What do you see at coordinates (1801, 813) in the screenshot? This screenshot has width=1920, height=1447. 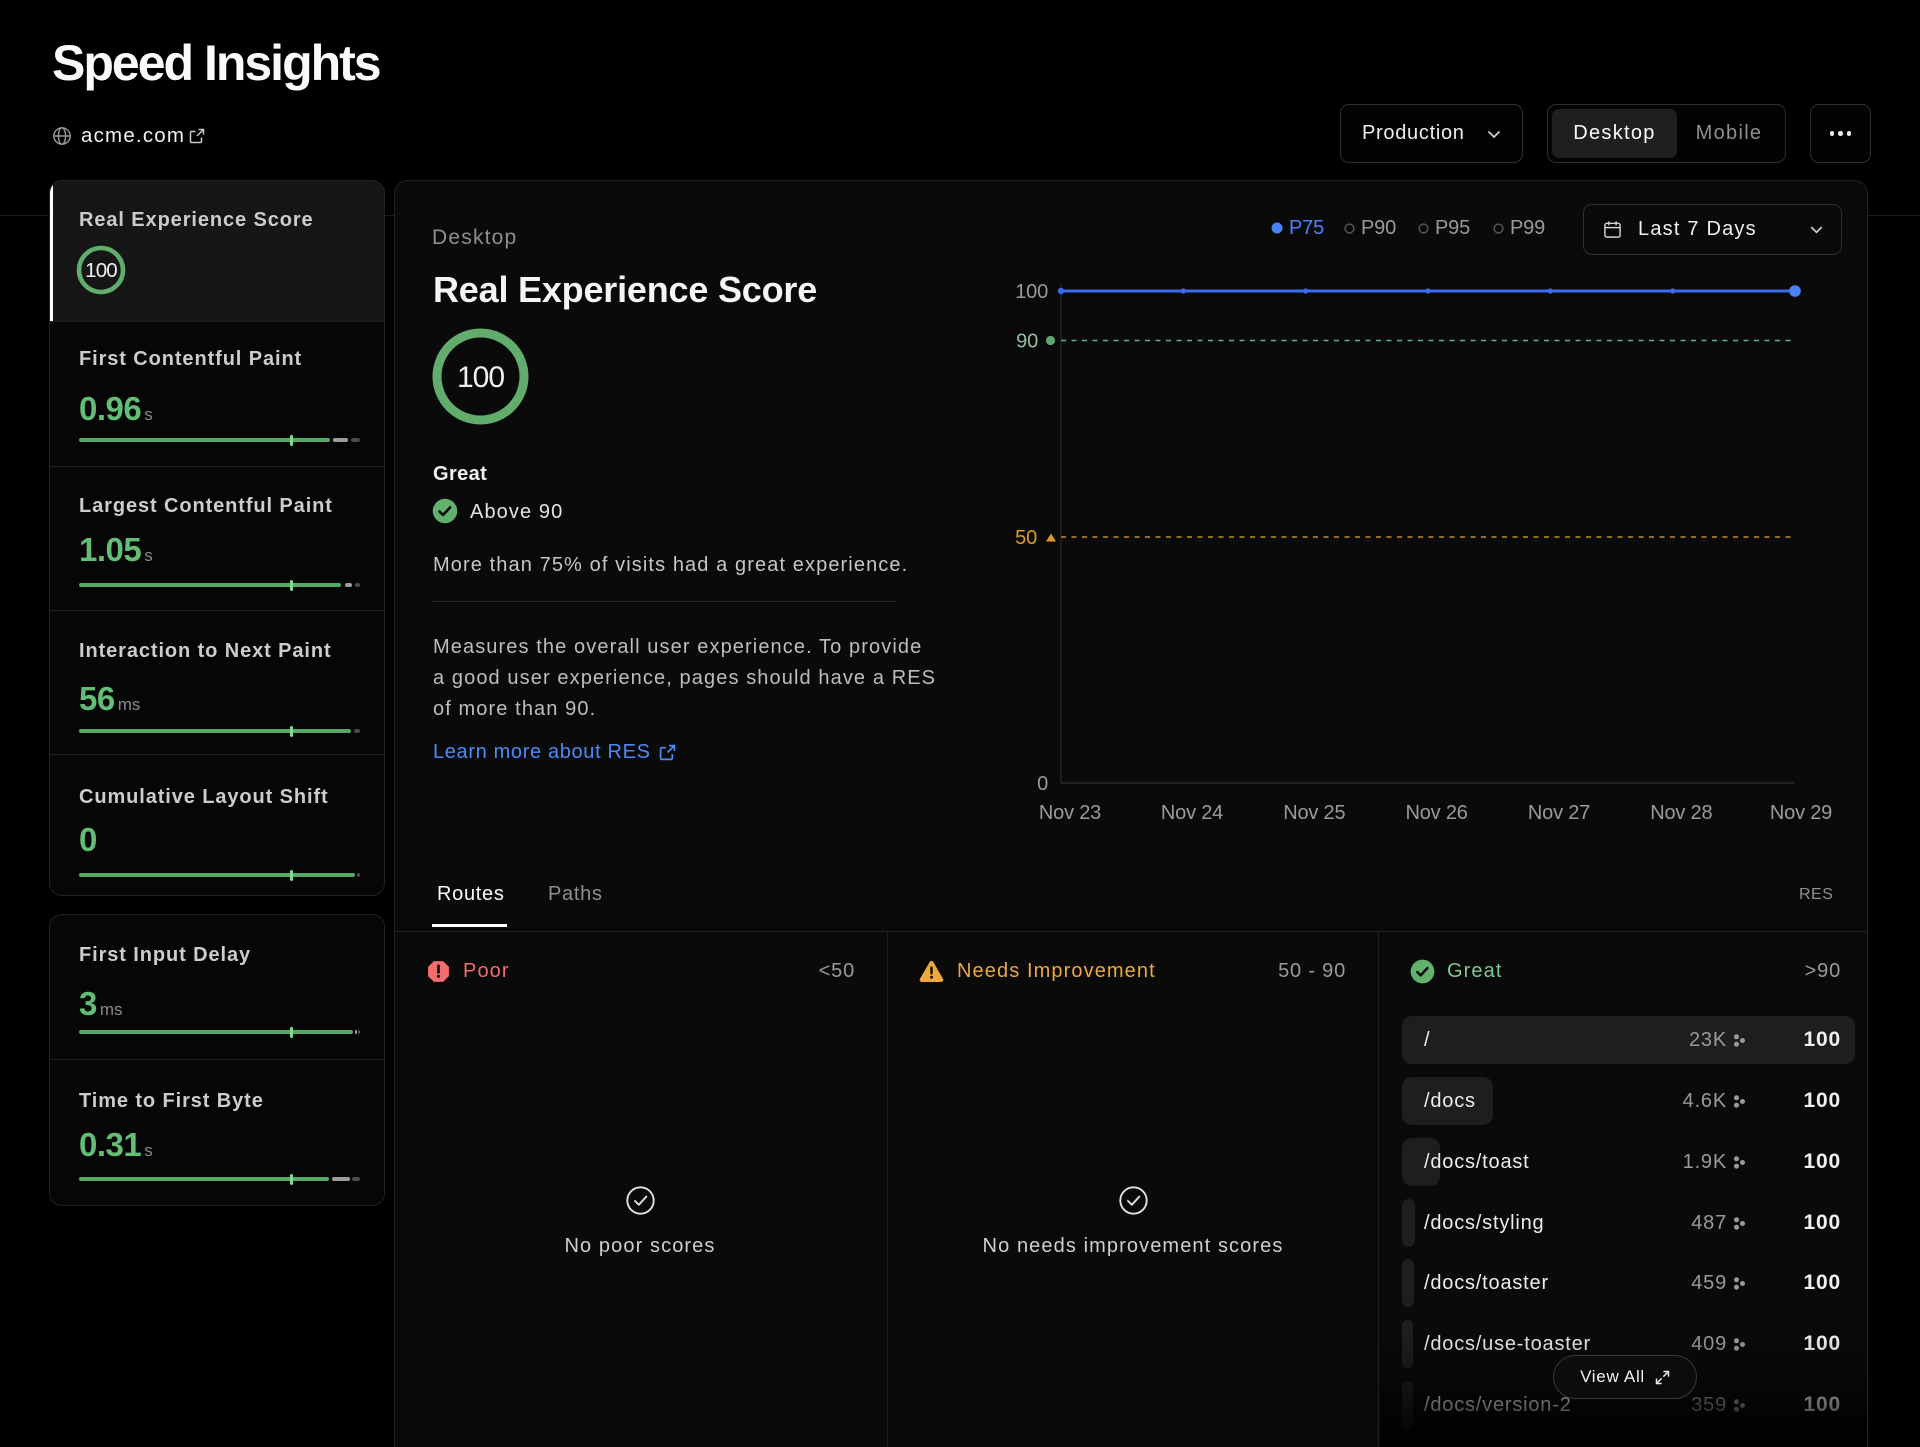 I see `svg-text: Nov 29` at bounding box center [1801, 813].